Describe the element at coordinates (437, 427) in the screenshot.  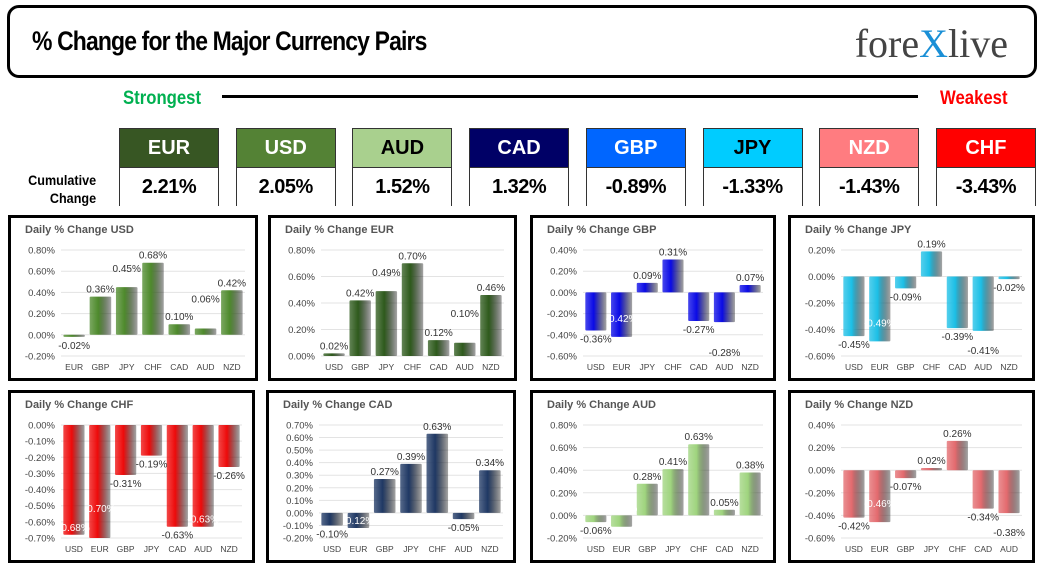
I see `data-label: 0.63%` at that location.